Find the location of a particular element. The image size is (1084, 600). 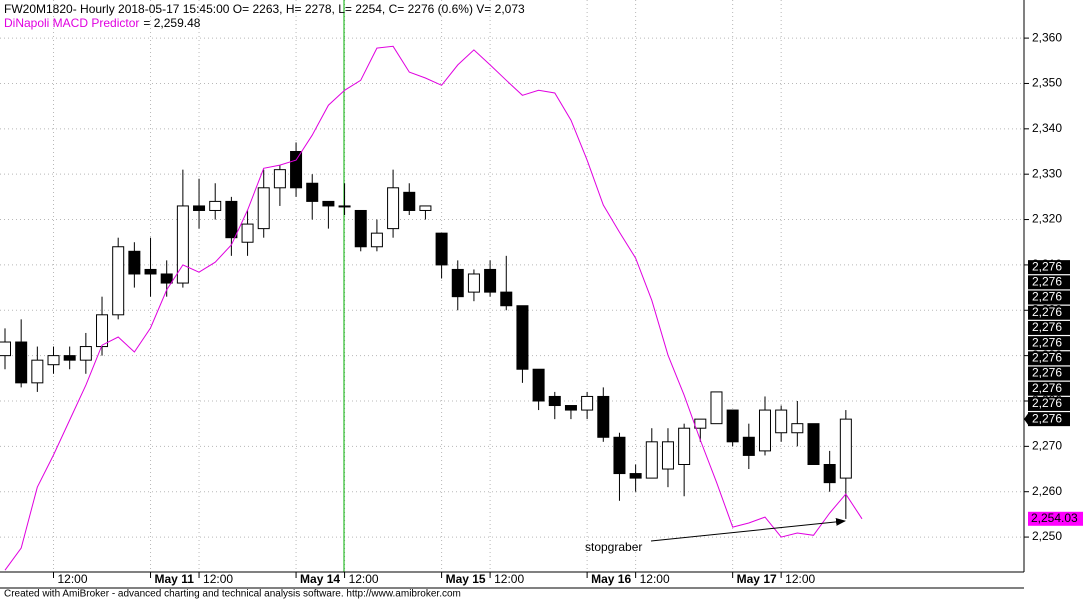

annotation-arrow is located at coordinates (748, 529).